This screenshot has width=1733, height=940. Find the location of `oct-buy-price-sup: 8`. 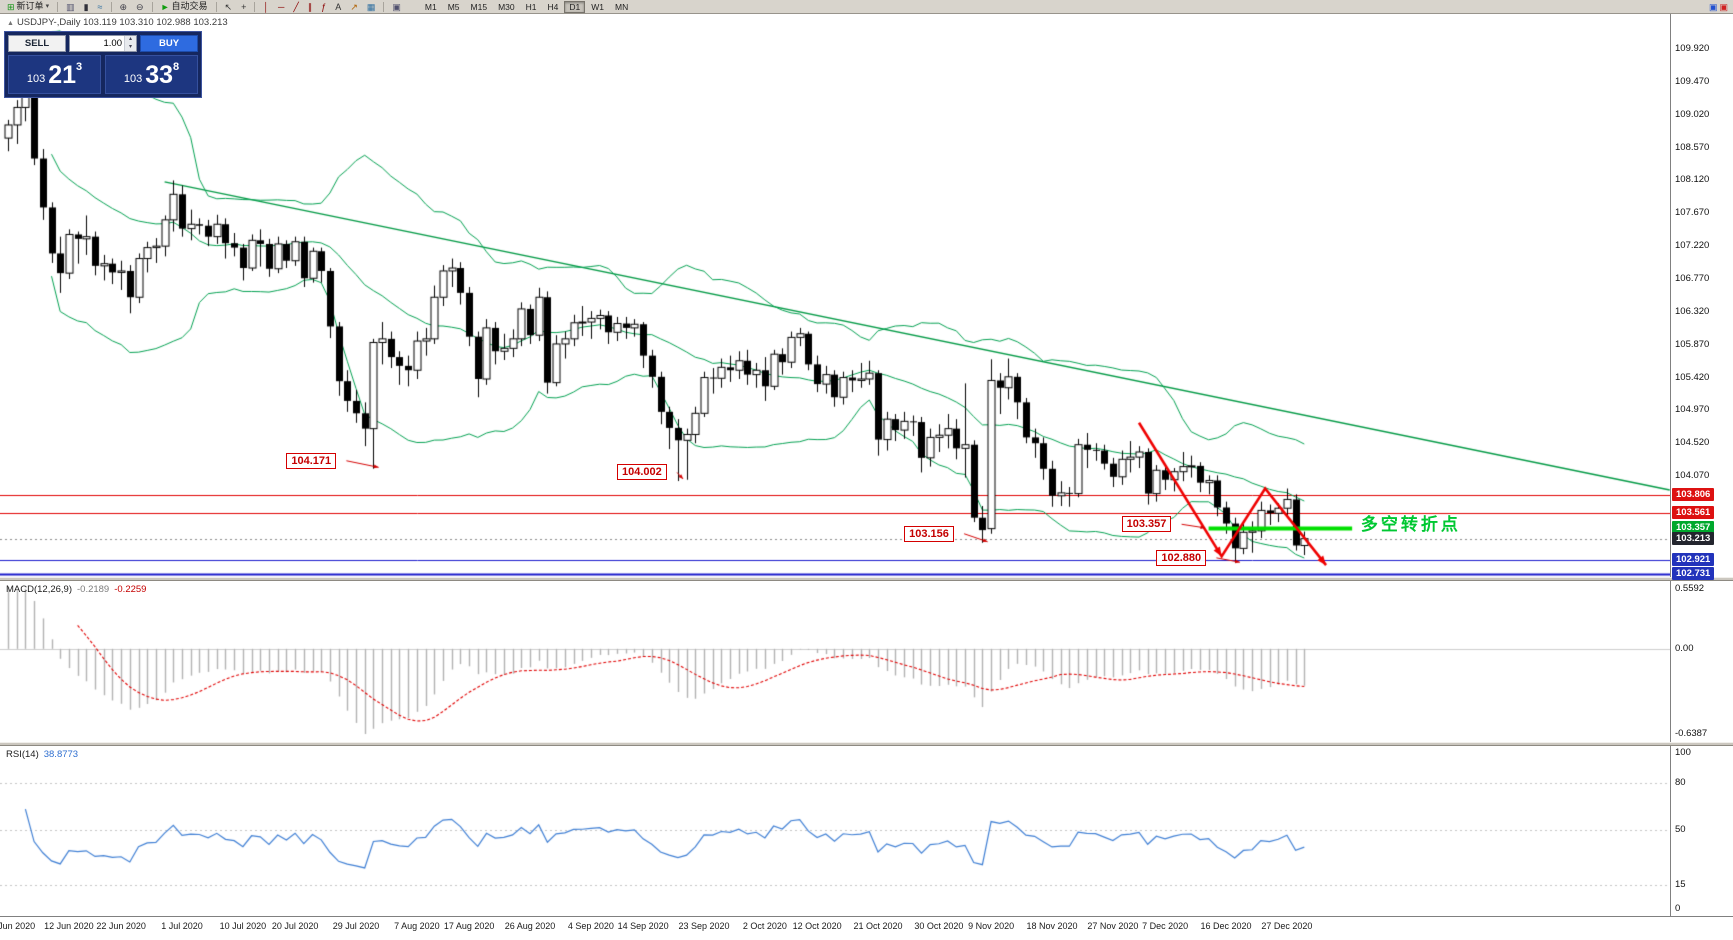

oct-buy-price-sup: 8 is located at coordinates (176, 67).